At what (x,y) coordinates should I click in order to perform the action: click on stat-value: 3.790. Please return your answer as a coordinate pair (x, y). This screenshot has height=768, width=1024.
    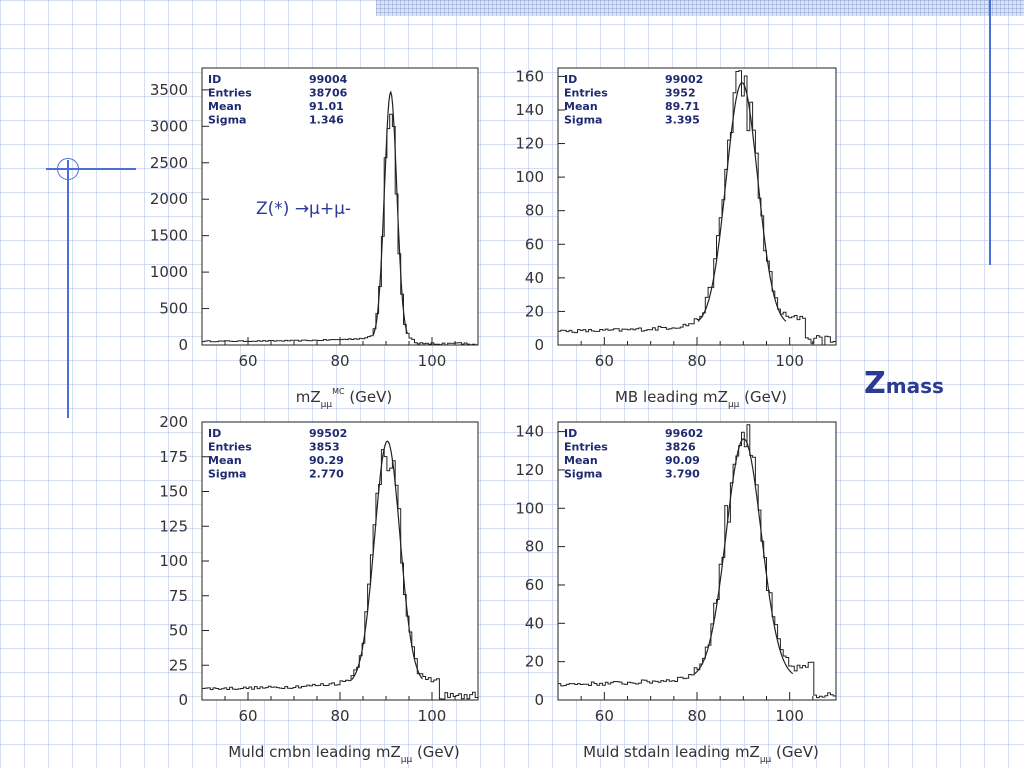
    Looking at the image, I should click on (682, 474).